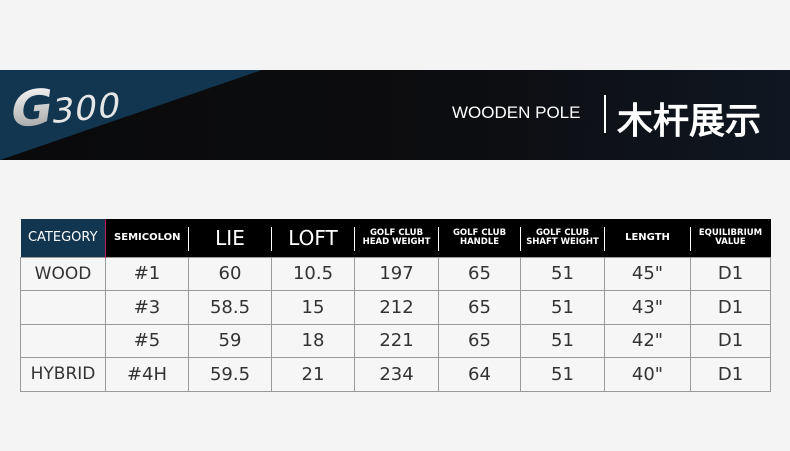 The height and width of the screenshot is (451, 790). What do you see at coordinates (647, 238) in the screenshot?
I see `column-header: LENGTH` at bounding box center [647, 238].